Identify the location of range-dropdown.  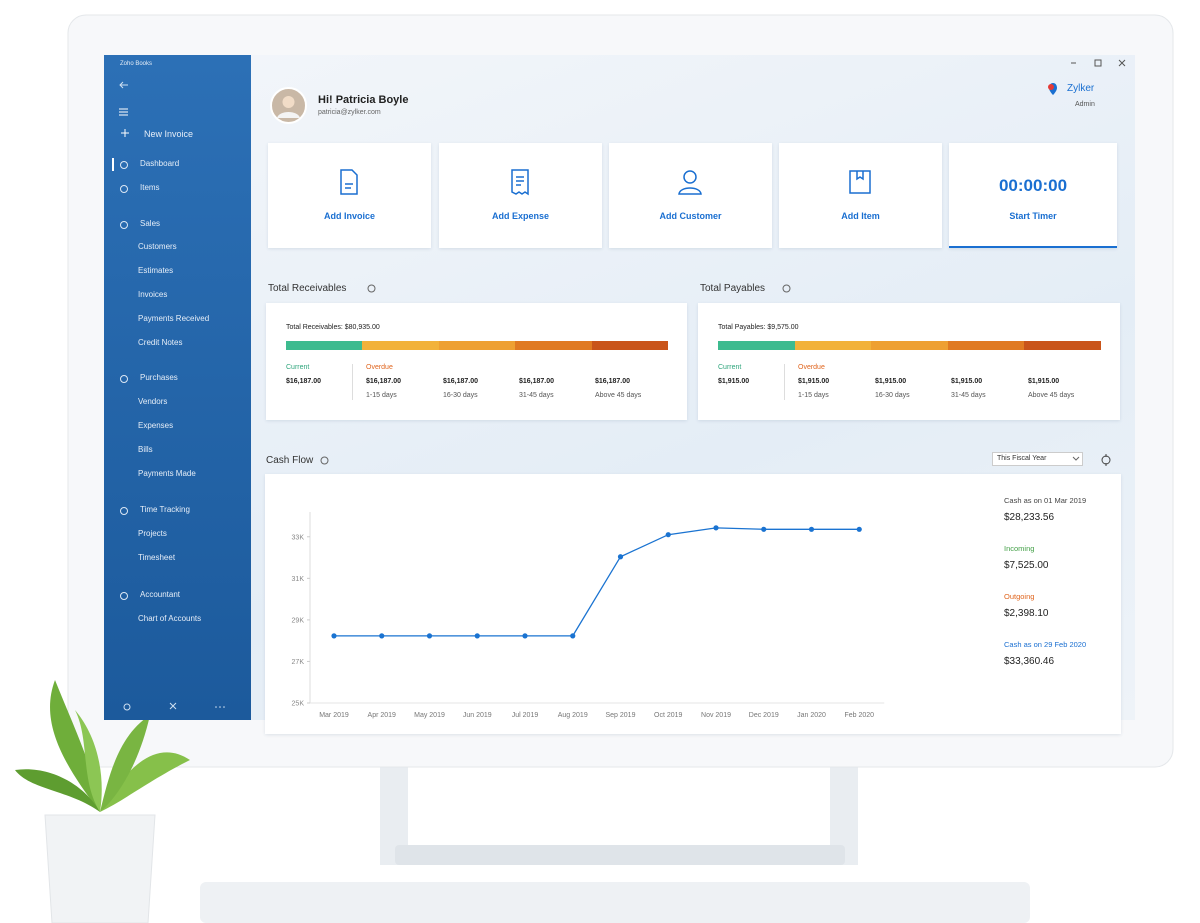
(1037, 459).